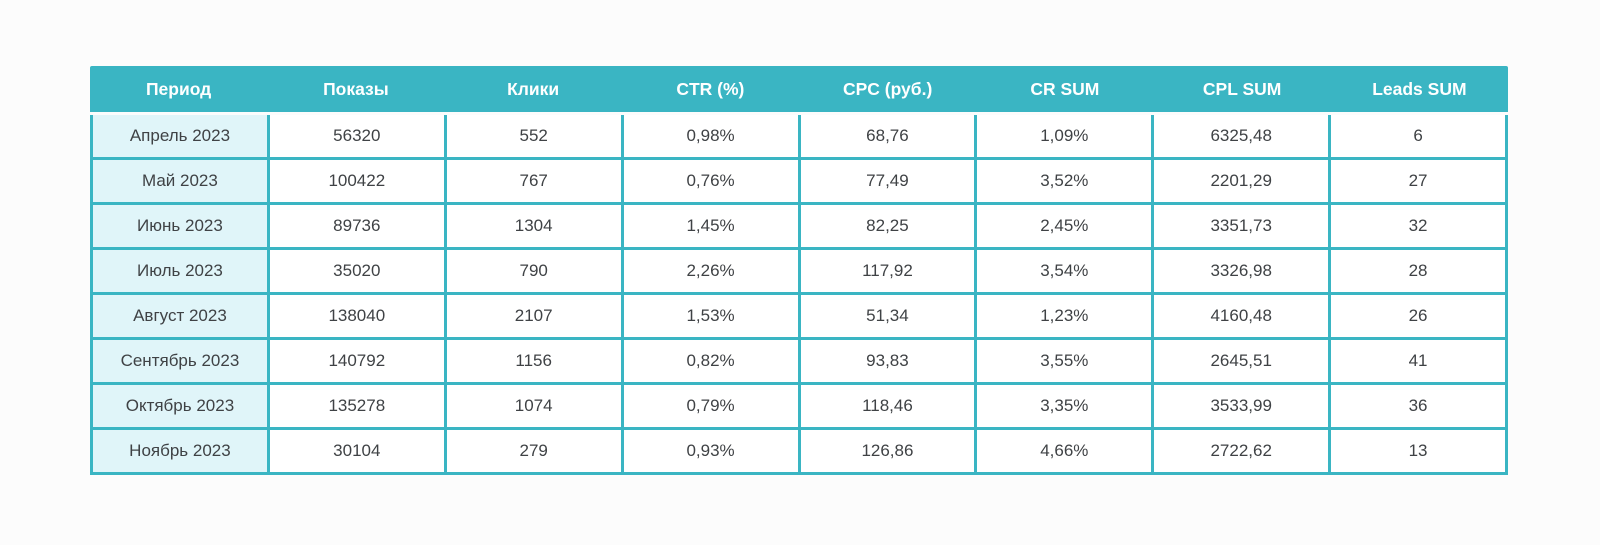 This screenshot has width=1600, height=545. I want to click on value-cell: 26, so click(1418, 316).